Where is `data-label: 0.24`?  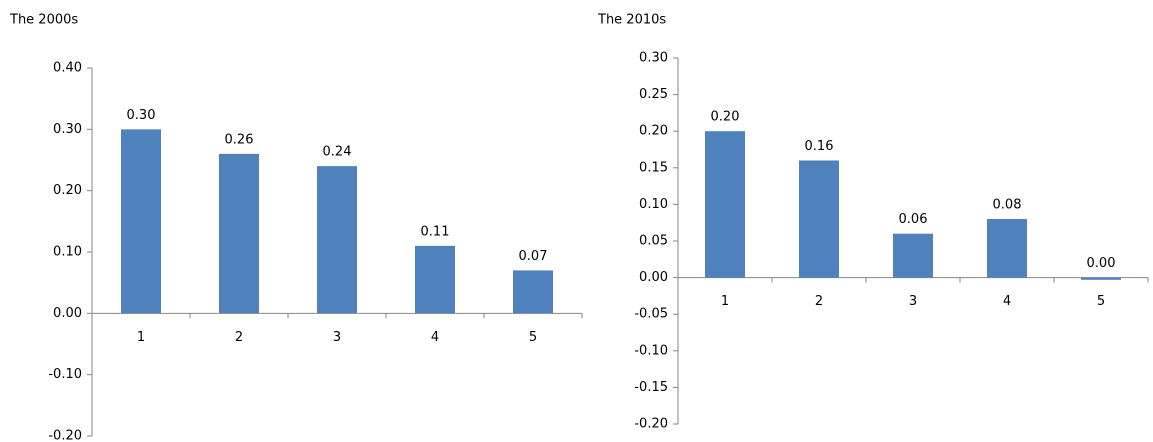
data-label: 0.24 is located at coordinates (337, 152).